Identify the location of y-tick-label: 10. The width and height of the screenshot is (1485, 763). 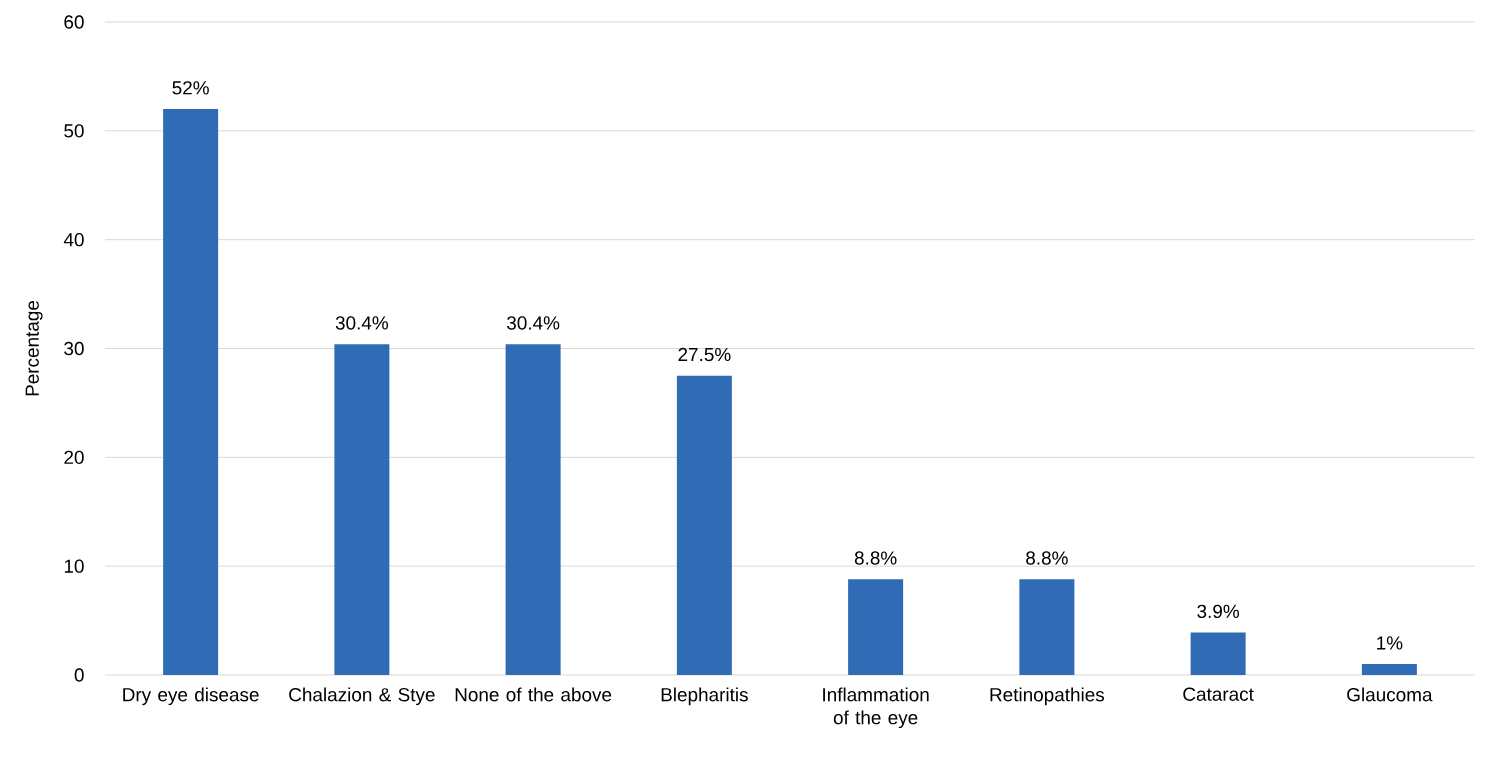
(74, 566).